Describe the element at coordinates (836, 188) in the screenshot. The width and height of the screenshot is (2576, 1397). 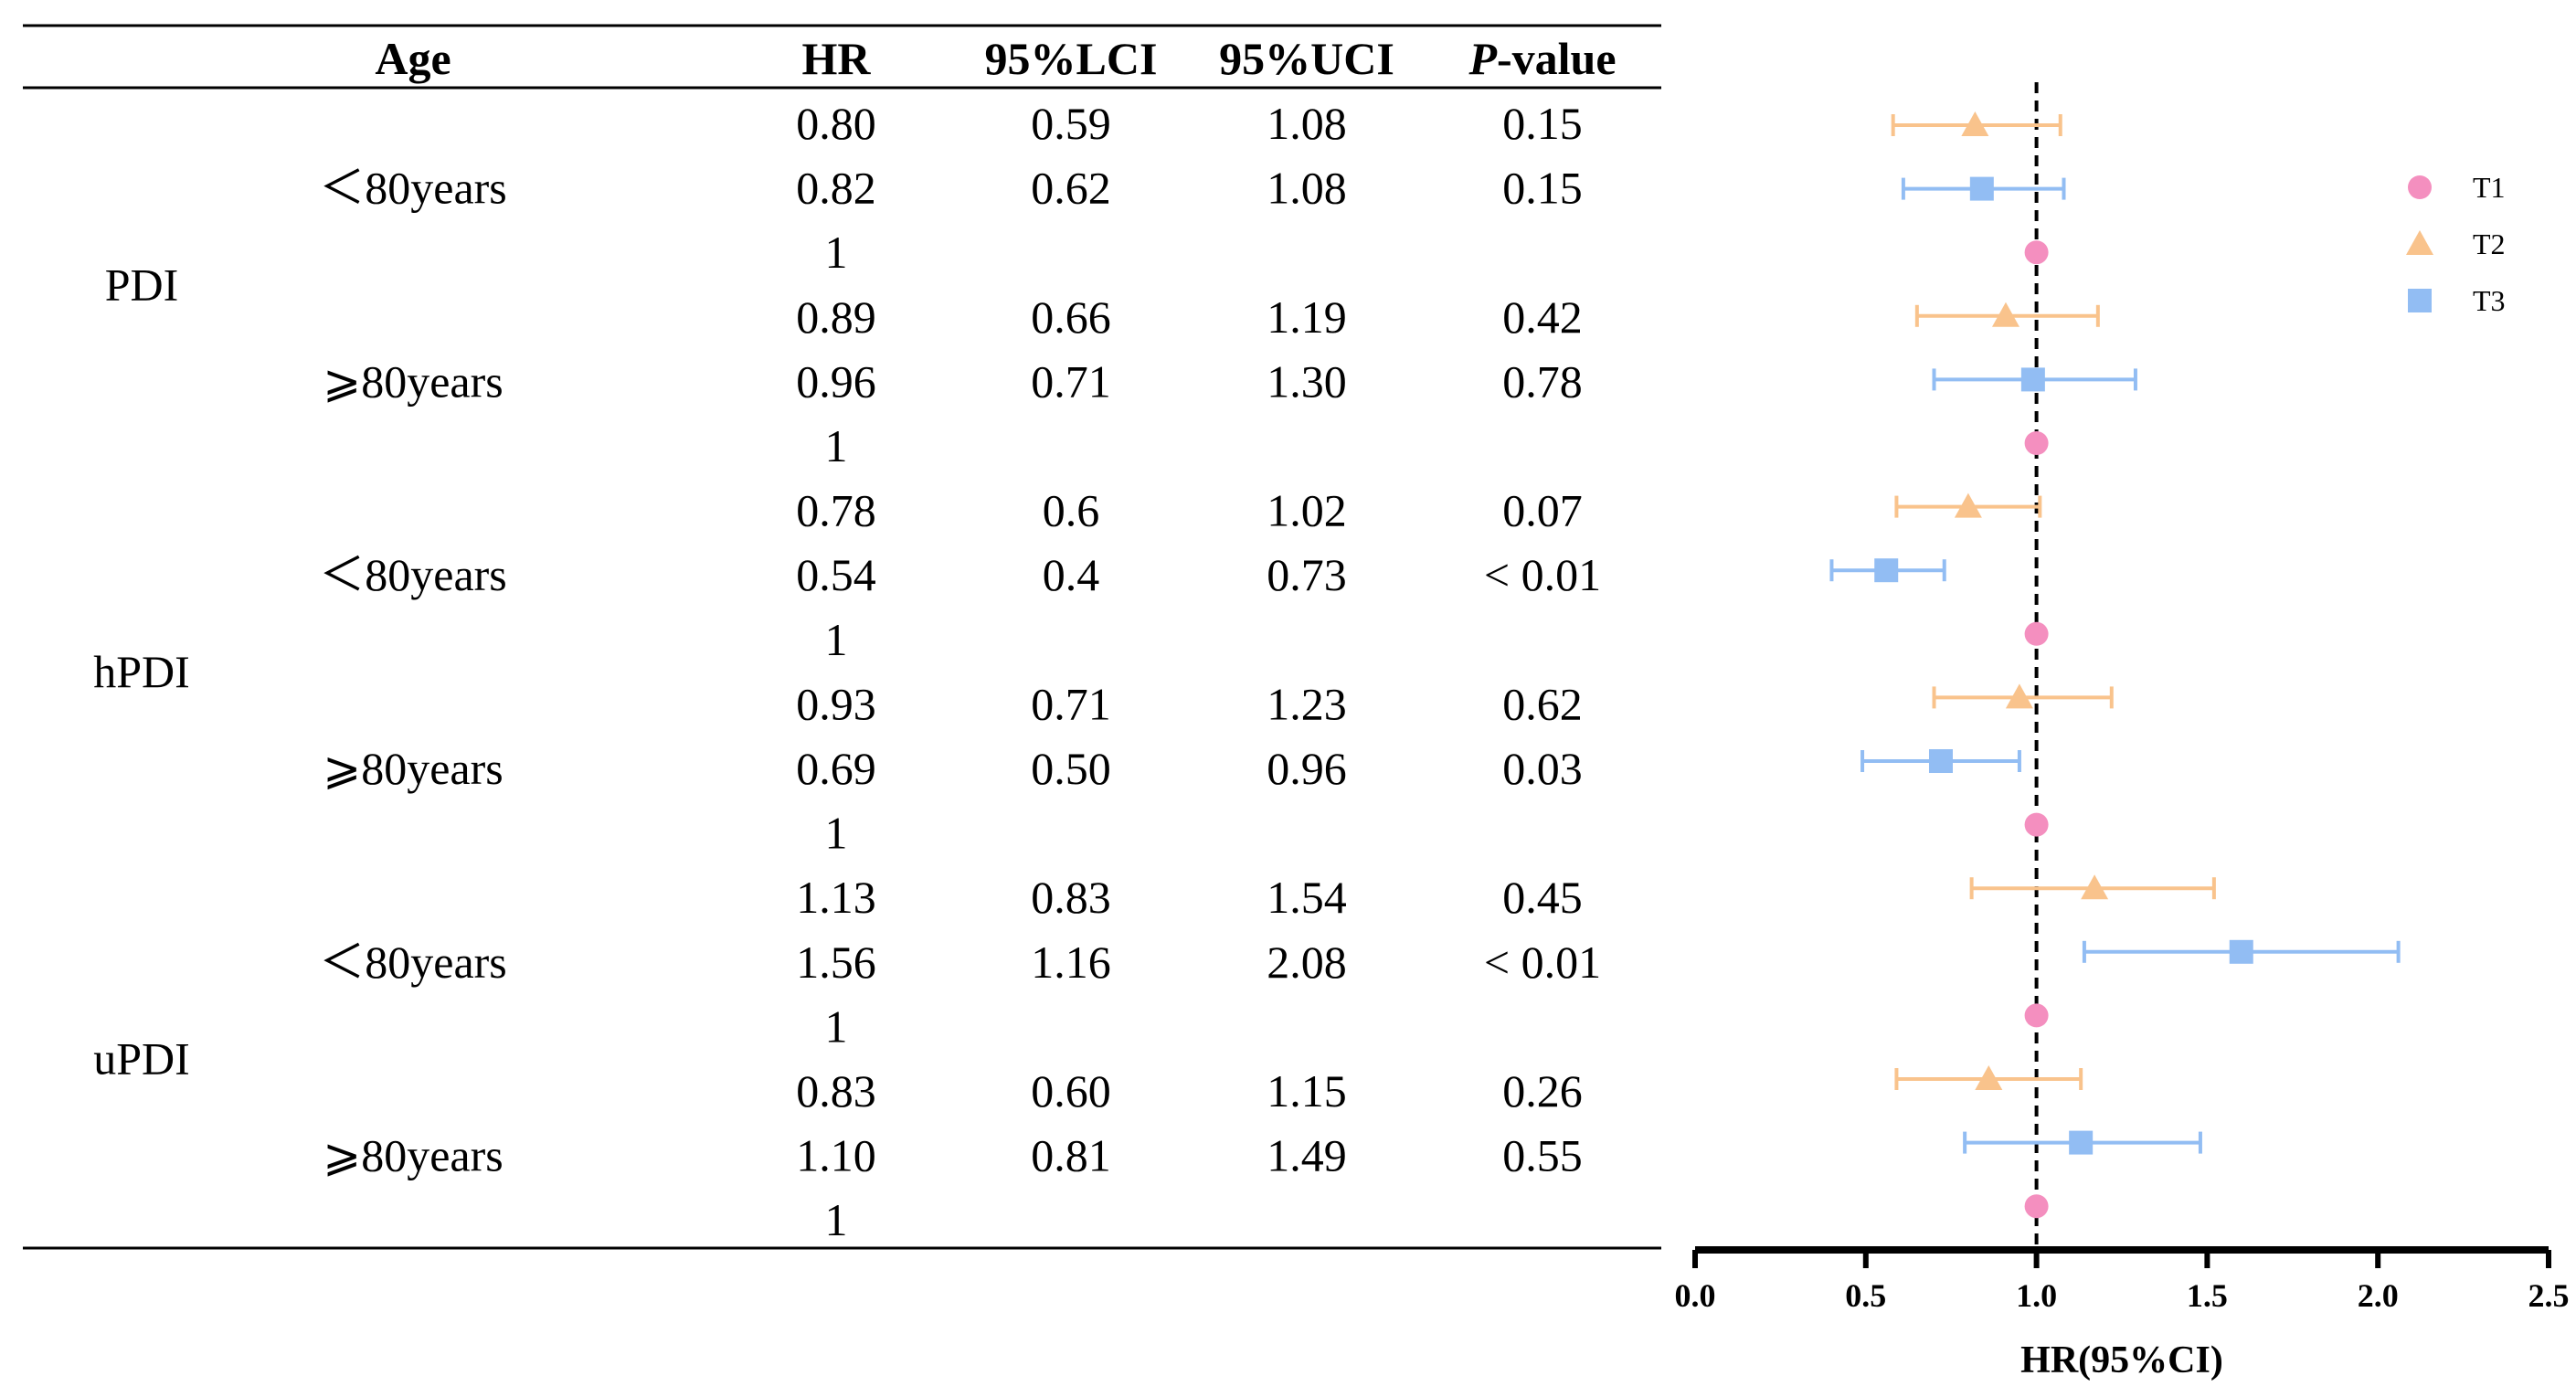
I see `cell-hr: 0.82` at that location.